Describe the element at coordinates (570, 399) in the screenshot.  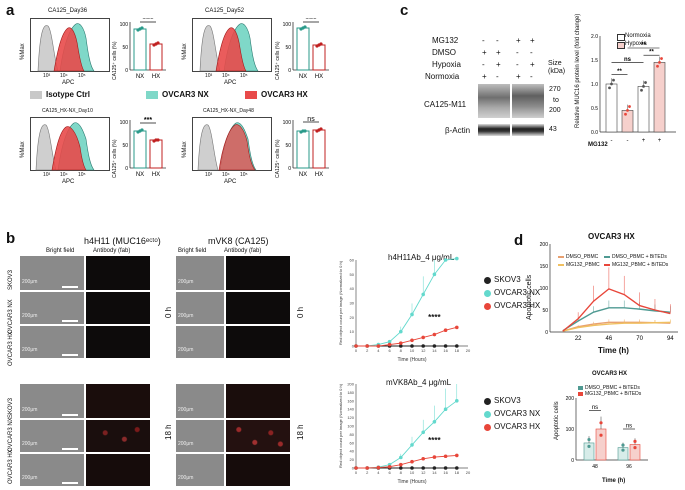
I see `y-tick: 200` at that location.